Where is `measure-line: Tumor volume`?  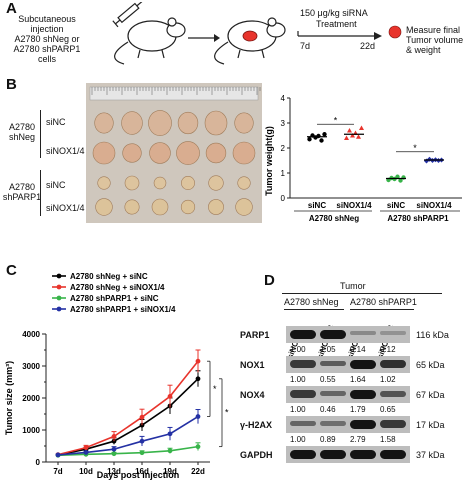 measure-line: Tumor volume is located at coordinates (435, 40).